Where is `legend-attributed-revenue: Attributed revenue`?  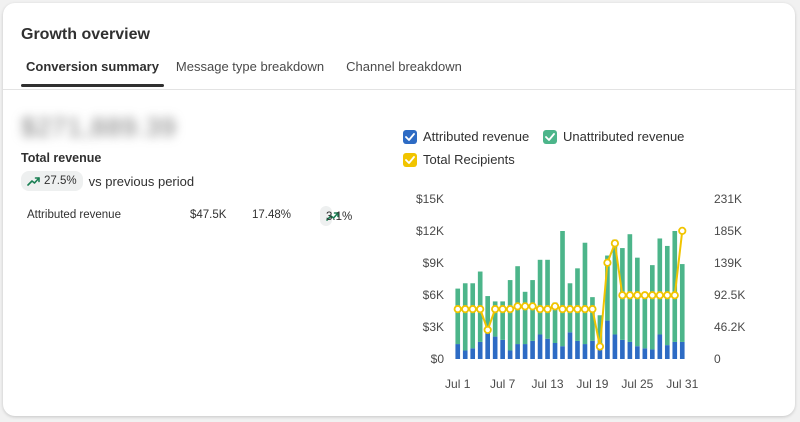 legend-attributed-revenue: Attributed revenue is located at coordinates (466, 136).